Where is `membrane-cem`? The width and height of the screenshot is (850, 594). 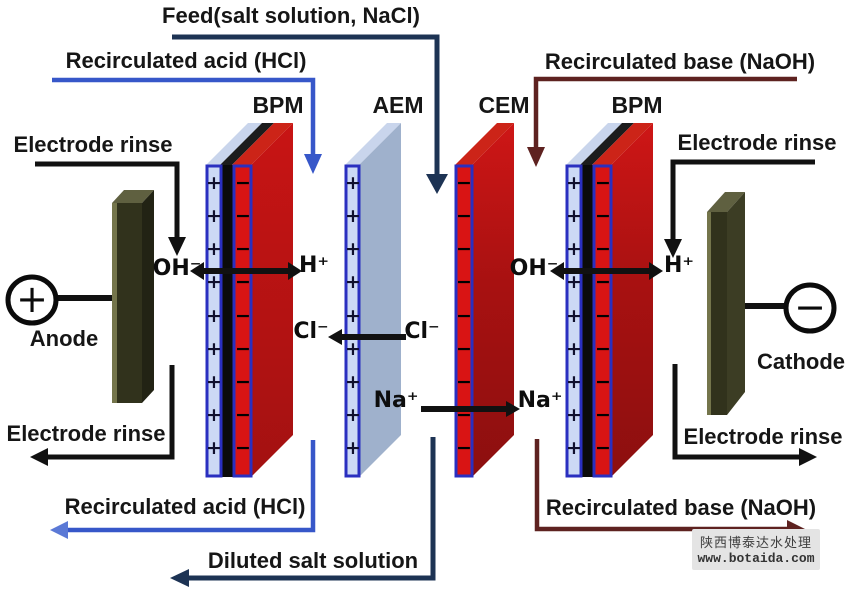 membrane-cem is located at coordinates (484, 300).